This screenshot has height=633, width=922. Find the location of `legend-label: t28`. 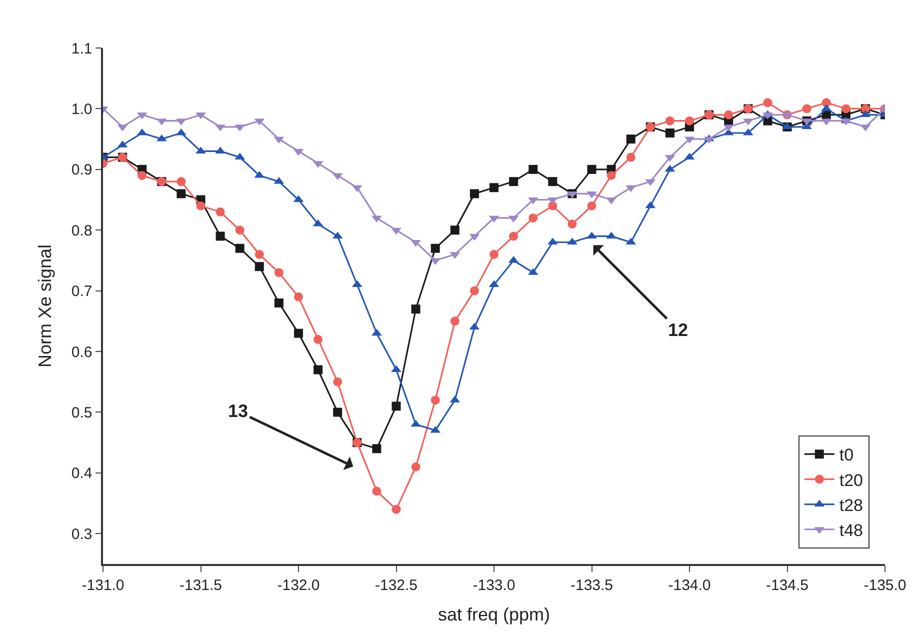

legend-label: t28 is located at coordinates (851, 505).